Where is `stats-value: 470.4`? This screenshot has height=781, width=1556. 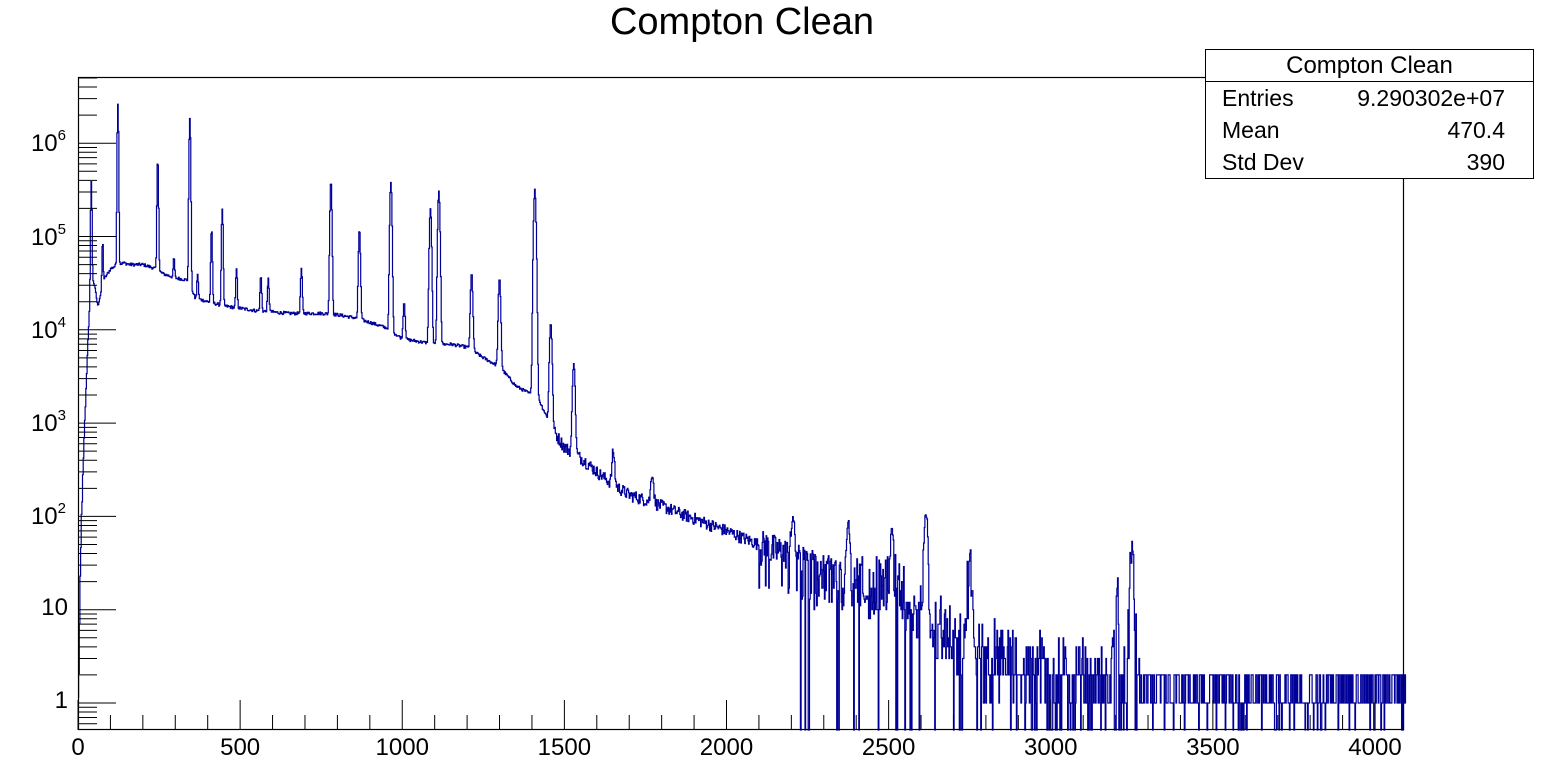 stats-value: 470.4 is located at coordinates (1476, 130).